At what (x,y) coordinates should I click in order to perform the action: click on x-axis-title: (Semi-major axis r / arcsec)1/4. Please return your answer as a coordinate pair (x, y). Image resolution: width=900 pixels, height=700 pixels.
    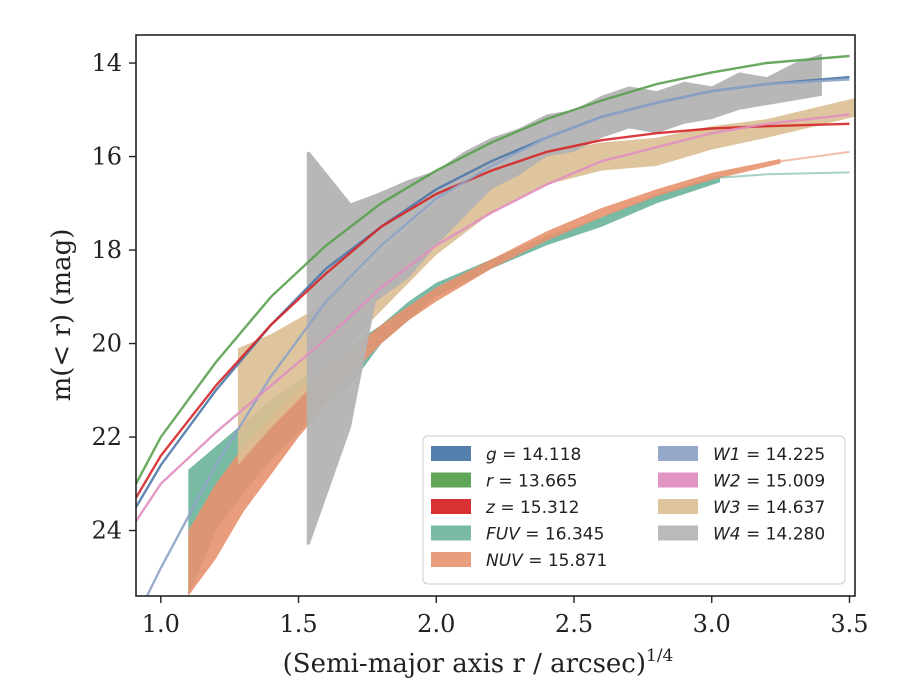
    Looking at the image, I should click on (478, 662).